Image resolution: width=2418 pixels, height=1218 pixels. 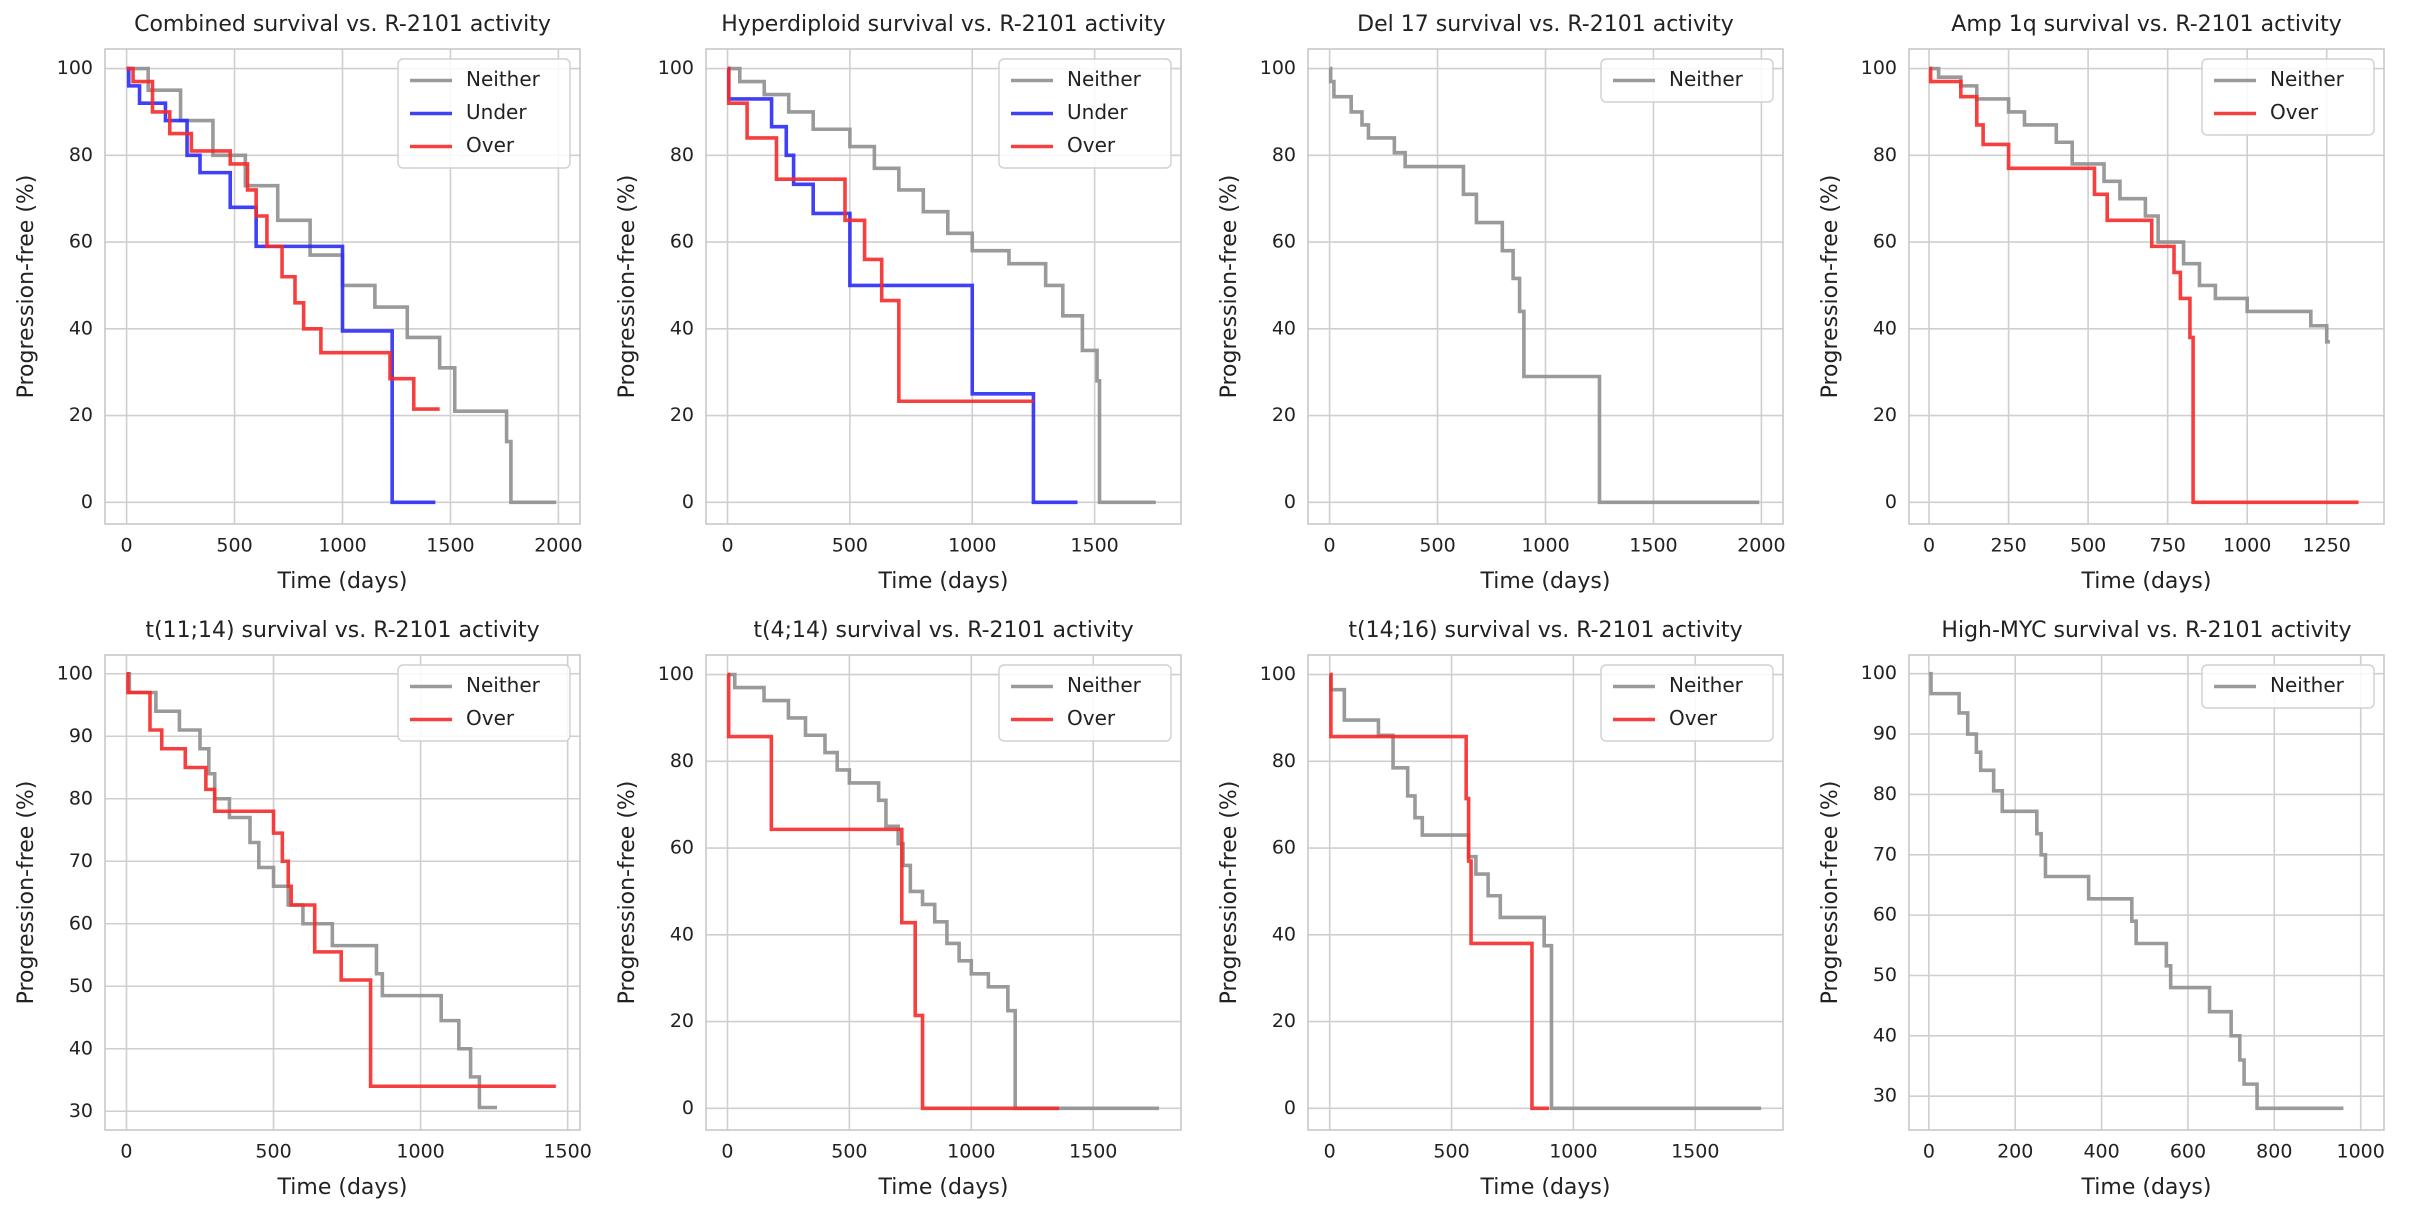 I want to click on chart-title: Combined survival vs. R-2101 activity, so click(x=342, y=24).